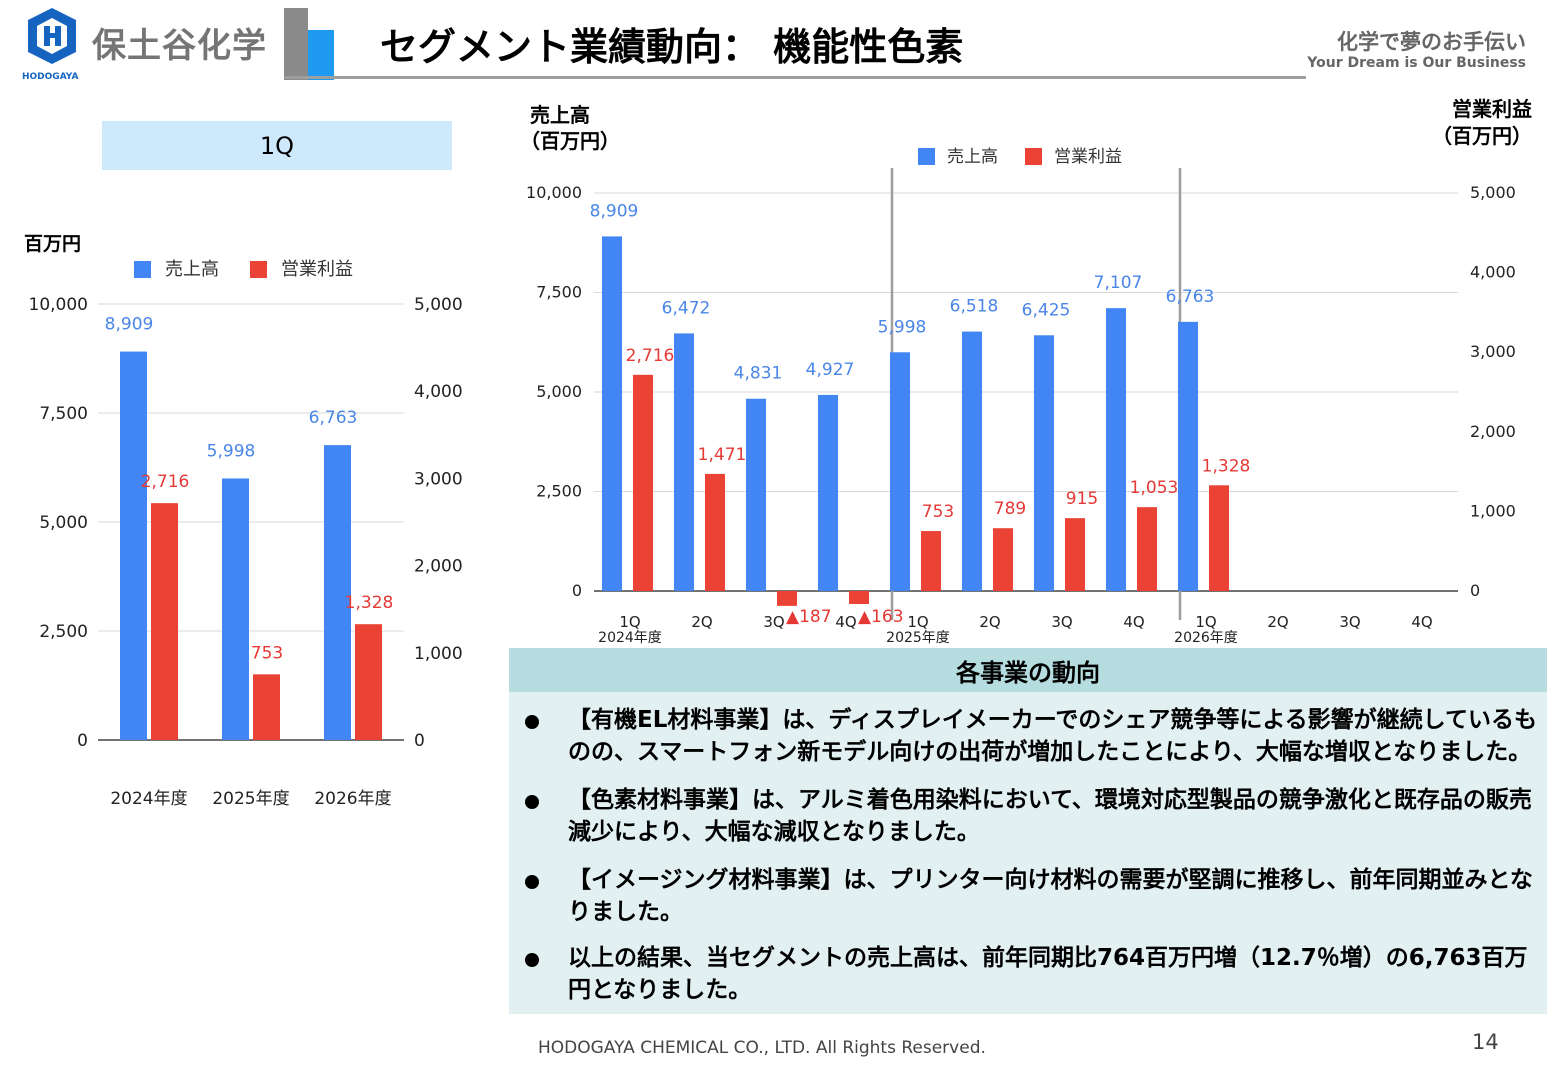 The width and height of the screenshot is (1560, 1080). I want to click on sales-data-label: 6,472, so click(686, 308).